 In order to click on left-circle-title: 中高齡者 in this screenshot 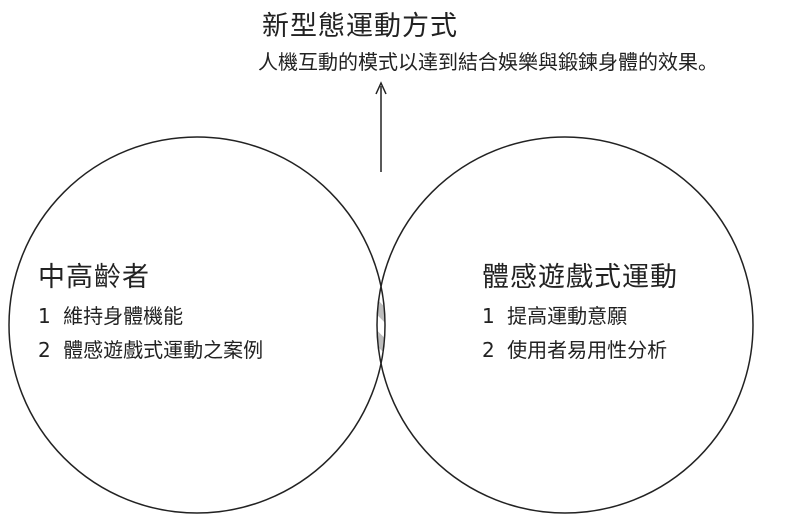, I will do `click(94, 277)`.